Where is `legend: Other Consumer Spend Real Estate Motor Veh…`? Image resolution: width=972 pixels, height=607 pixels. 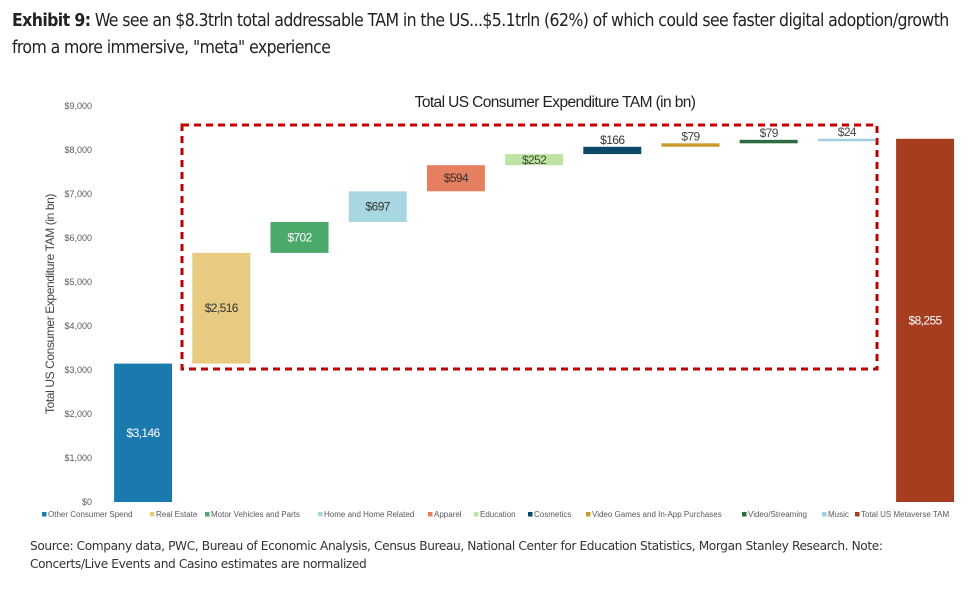
legend: Other Consumer Spend Real Estate Motor Veh… is located at coordinates (496, 514).